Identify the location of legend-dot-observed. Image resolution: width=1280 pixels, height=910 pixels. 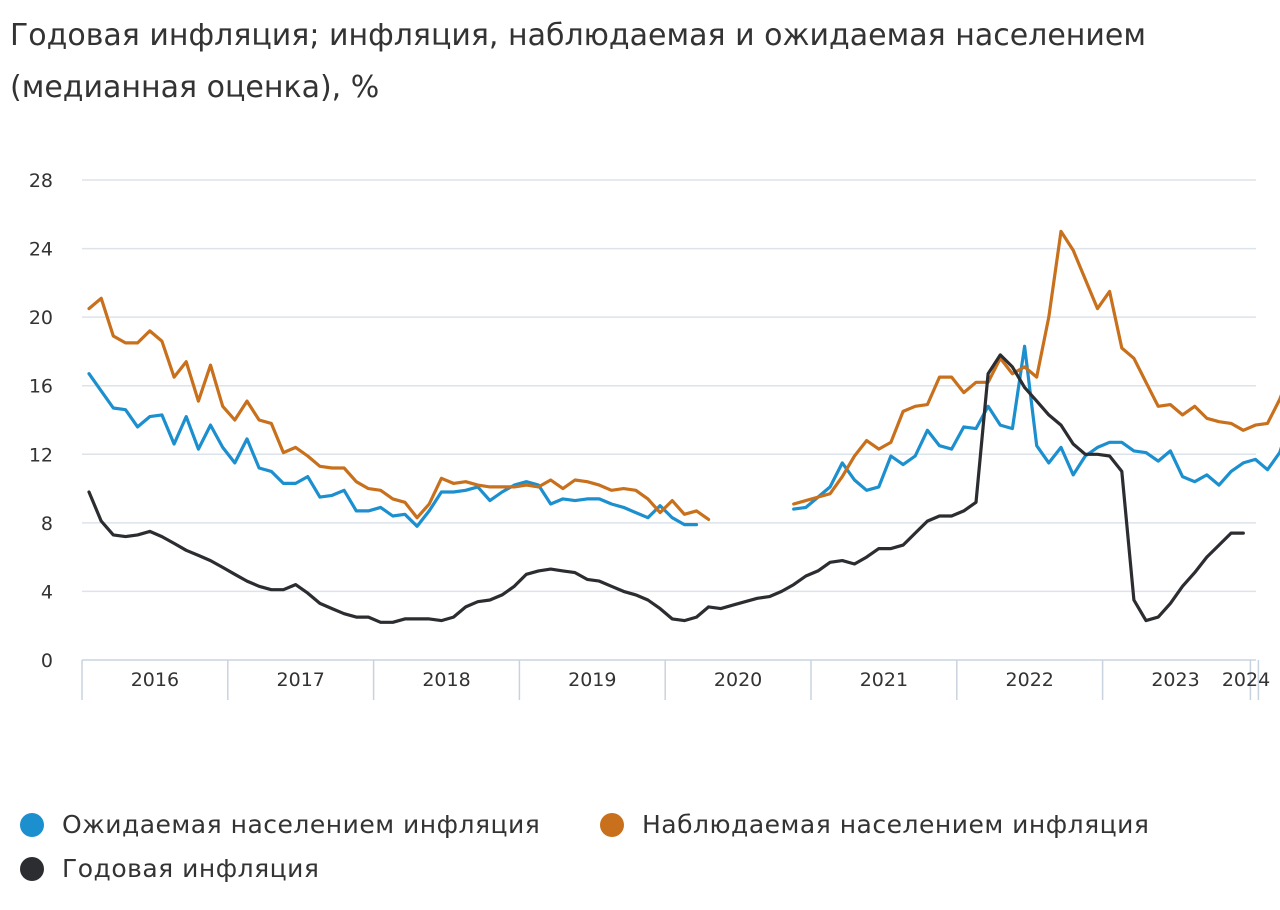
(612, 824).